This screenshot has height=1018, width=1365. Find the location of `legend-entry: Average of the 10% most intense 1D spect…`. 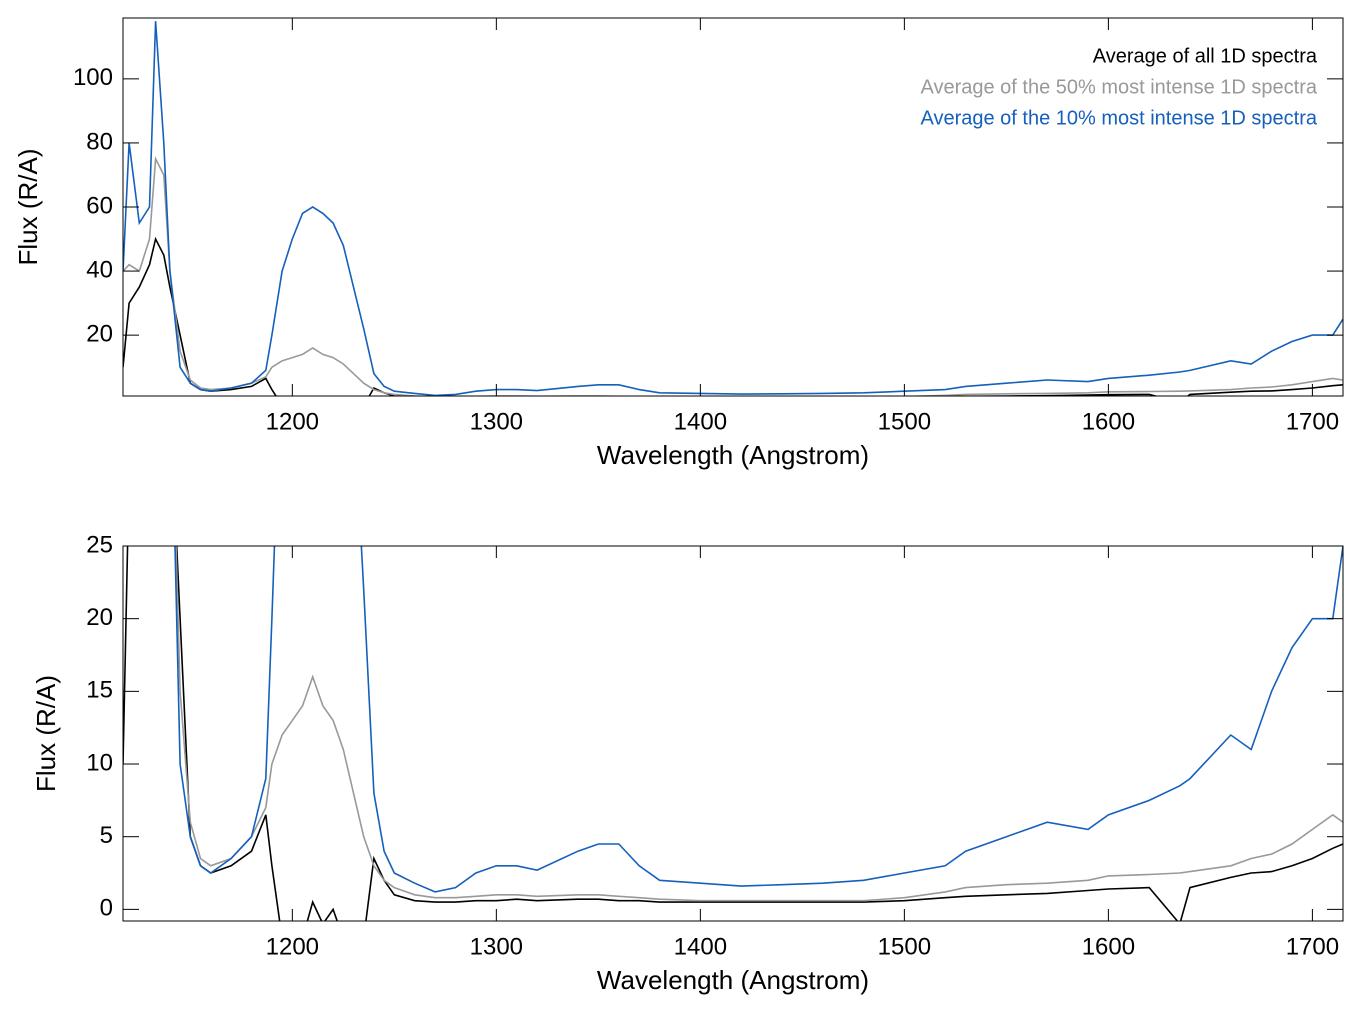

legend-entry: Average of the 10% most intense 1D spect… is located at coordinates (1118, 118).